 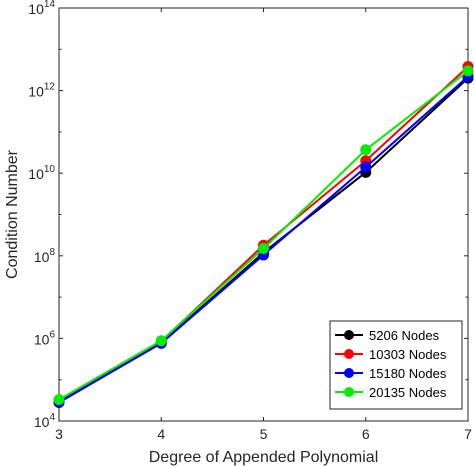 What do you see at coordinates (468, 434) in the screenshot?
I see `x-tick-label: 7` at bounding box center [468, 434].